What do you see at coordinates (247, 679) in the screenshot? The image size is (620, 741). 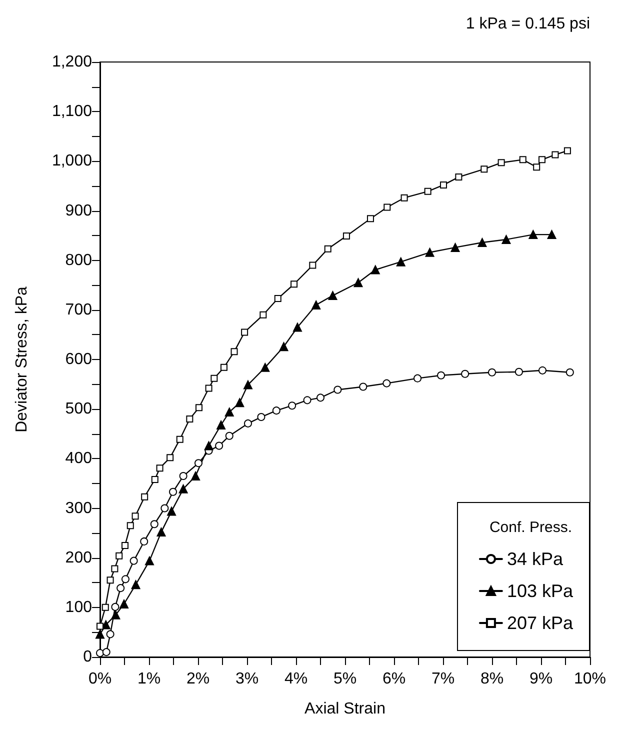 I see `x-tick-label: 3%` at bounding box center [247, 679].